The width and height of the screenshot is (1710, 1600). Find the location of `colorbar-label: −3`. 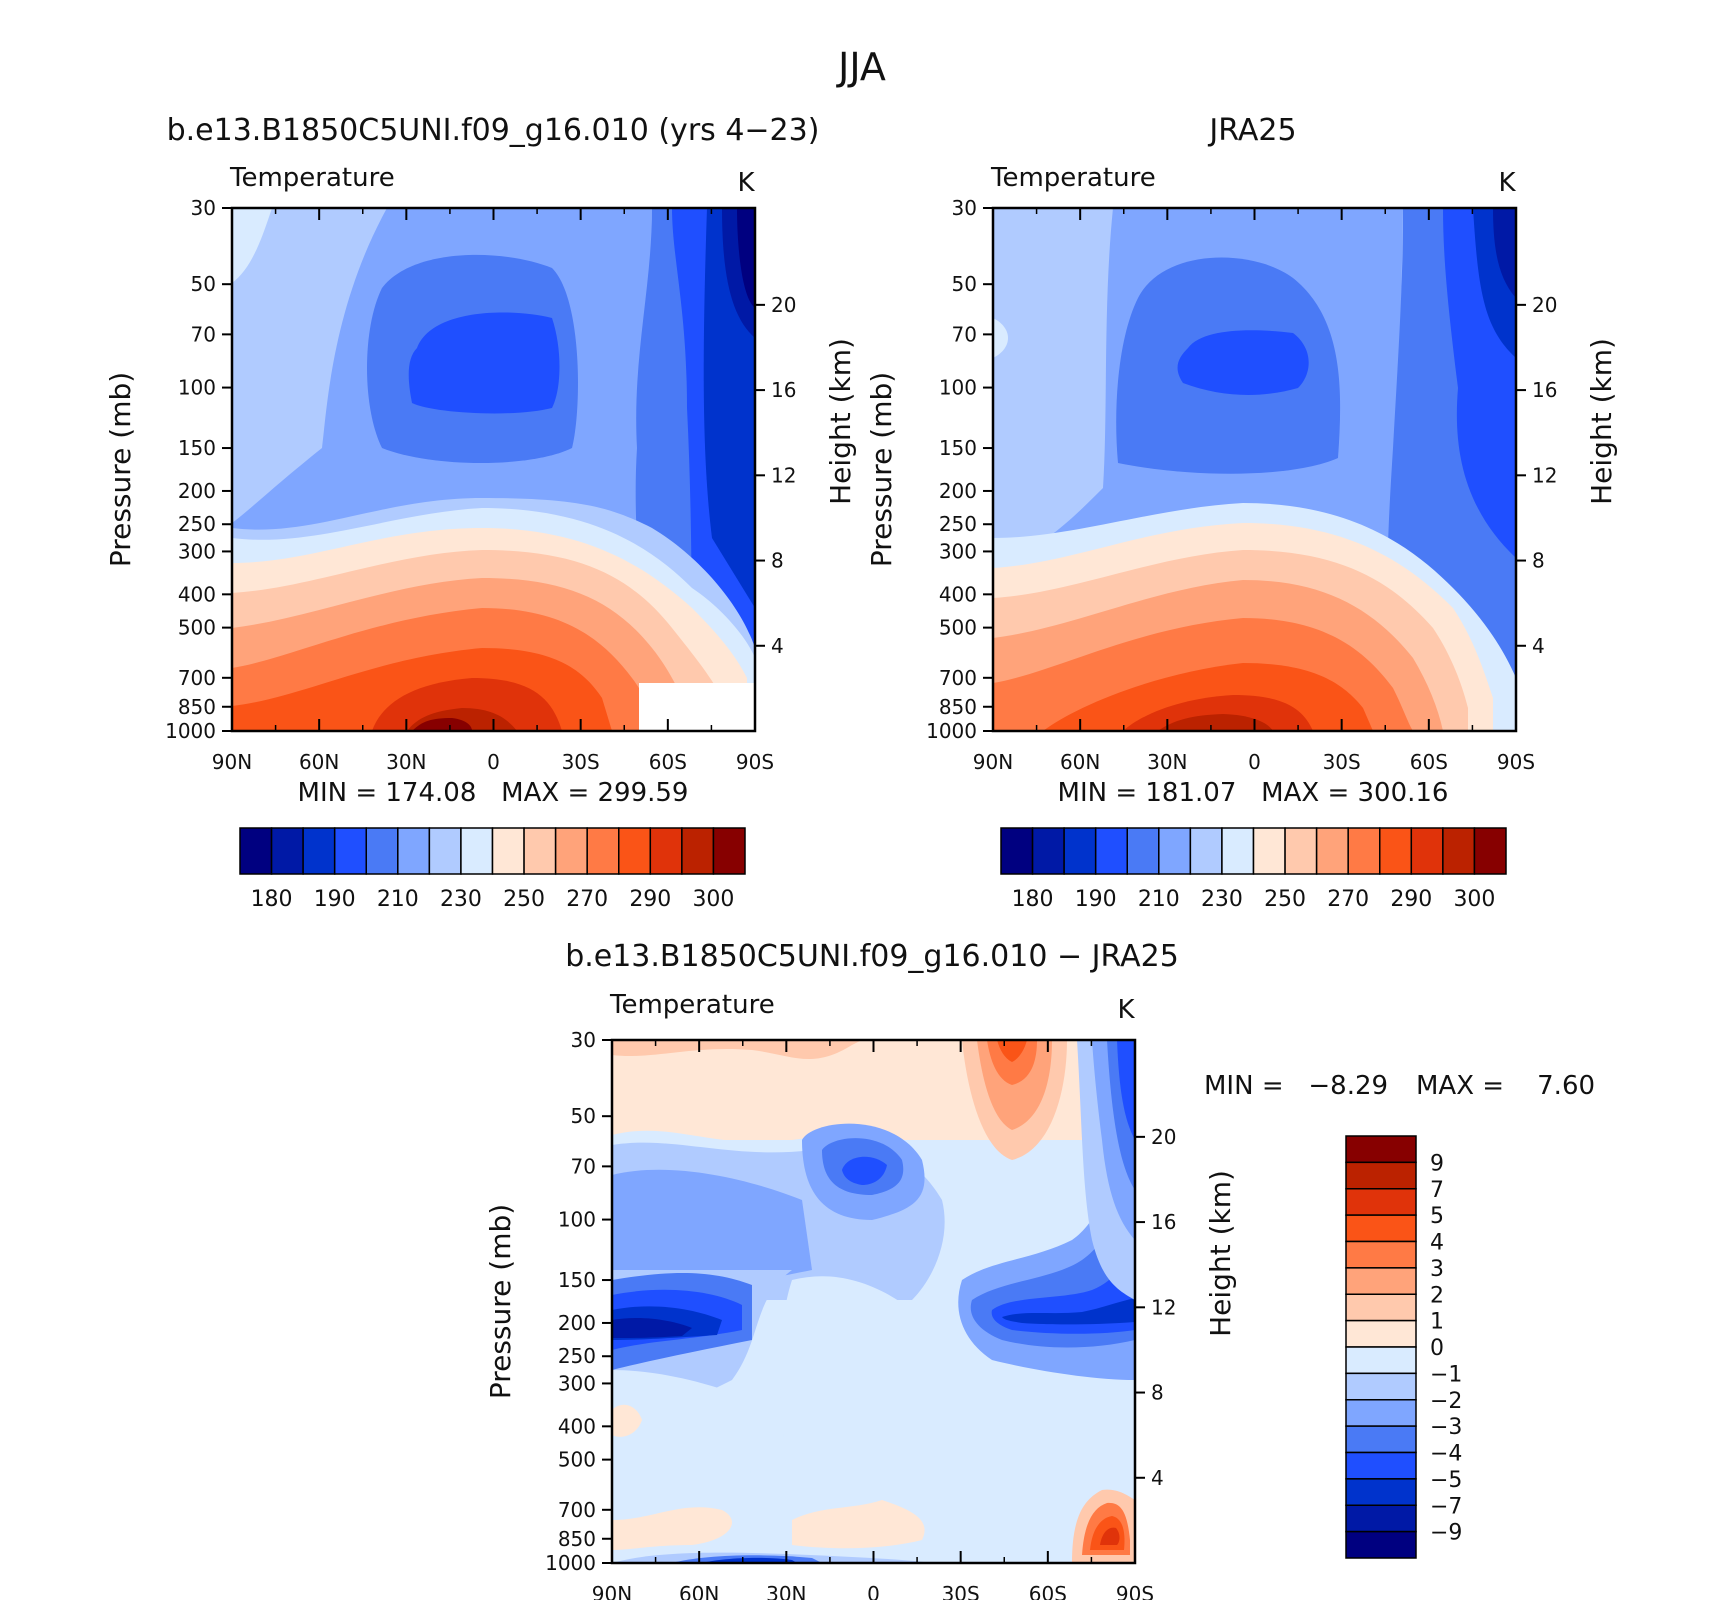

colorbar-label: −3 is located at coordinates (1446, 1427).